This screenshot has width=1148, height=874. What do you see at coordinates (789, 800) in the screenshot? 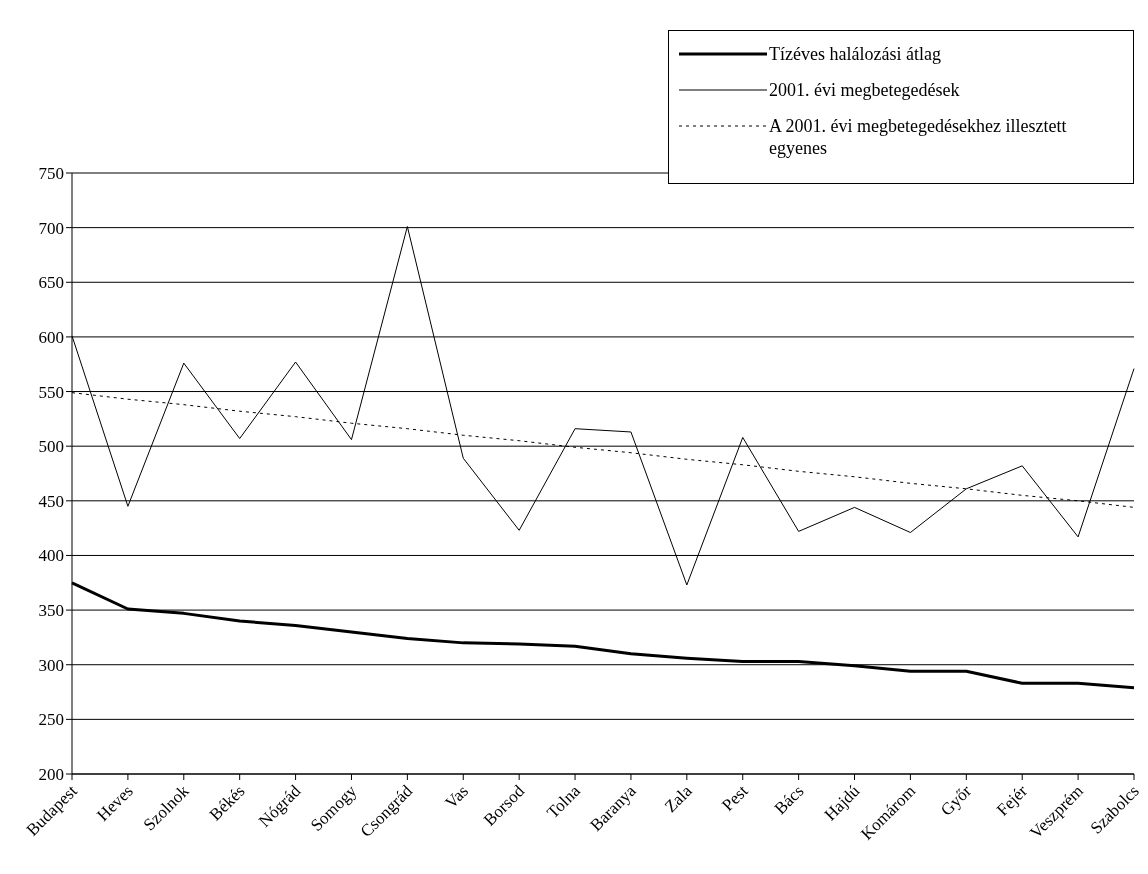
I see `x-tick-label: Bács` at bounding box center [789, 800].